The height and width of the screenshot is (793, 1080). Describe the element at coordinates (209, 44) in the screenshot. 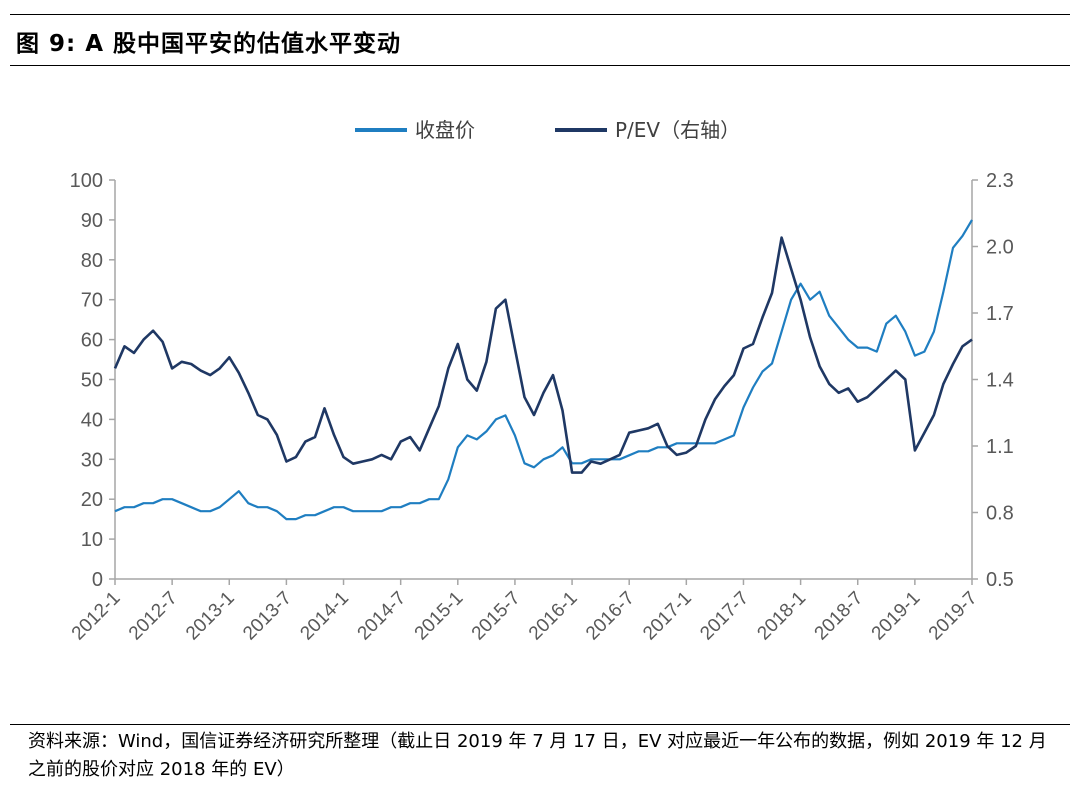

I see `figure-title: 图 9: A 股中国平安的估值水平变动` at that location.